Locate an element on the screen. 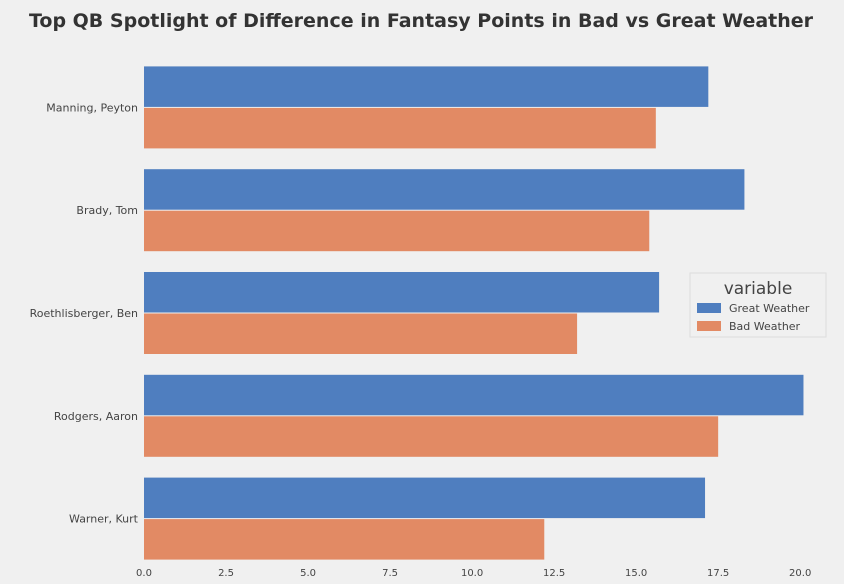  legend-title: variable is located at coordinates (758, 289).